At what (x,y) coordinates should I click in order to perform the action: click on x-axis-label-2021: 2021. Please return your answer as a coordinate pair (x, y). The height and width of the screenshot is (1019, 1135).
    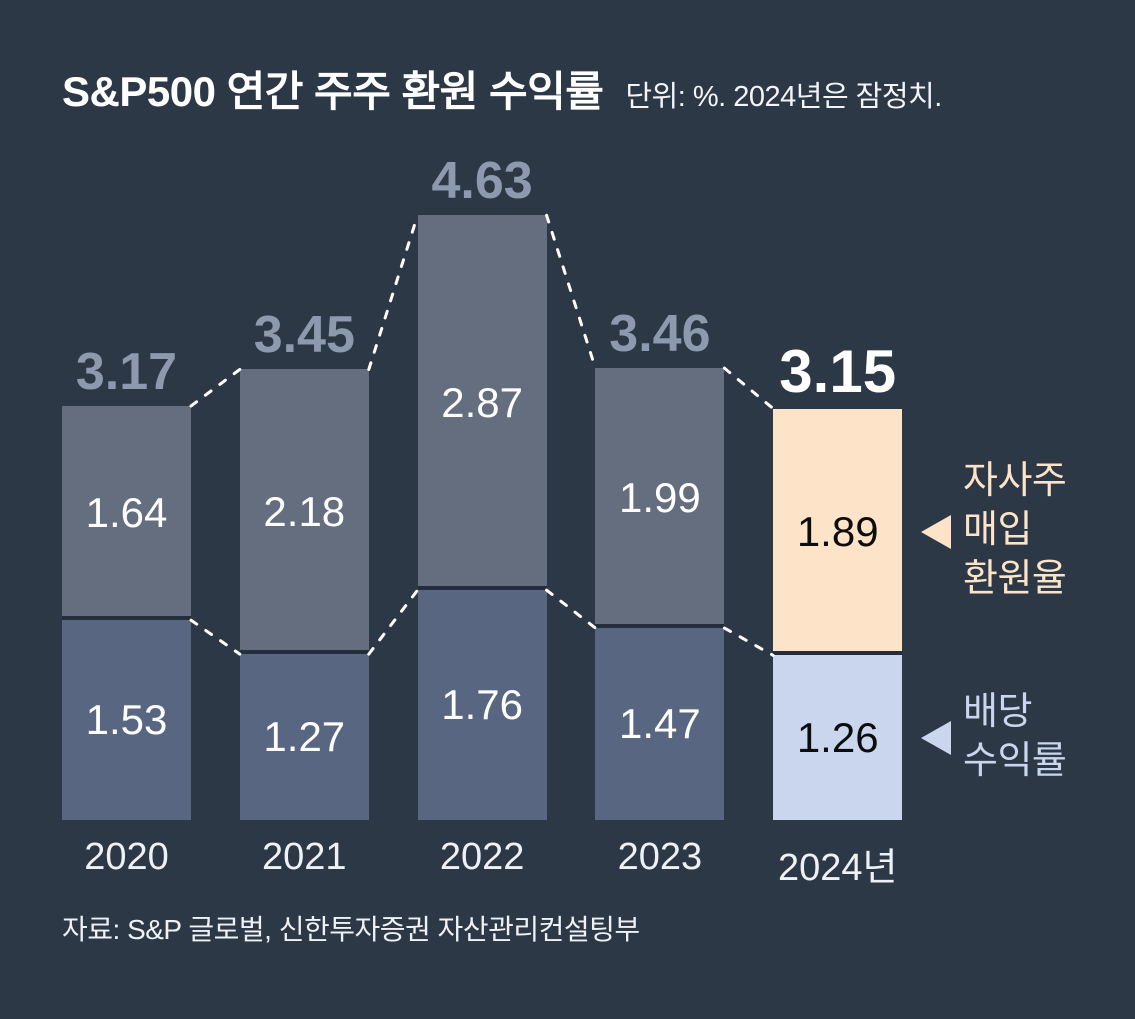
    Looking at the image, I should click on (304, 857).